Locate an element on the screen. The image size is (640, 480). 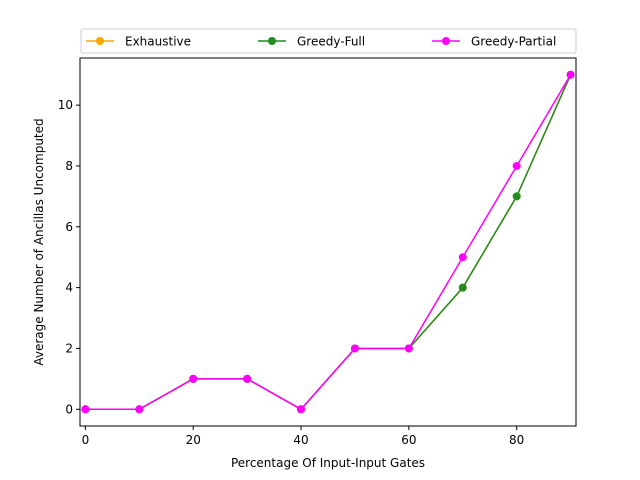
x-axis: 0 20 40 60 80 is located at coordinates (303, 436).